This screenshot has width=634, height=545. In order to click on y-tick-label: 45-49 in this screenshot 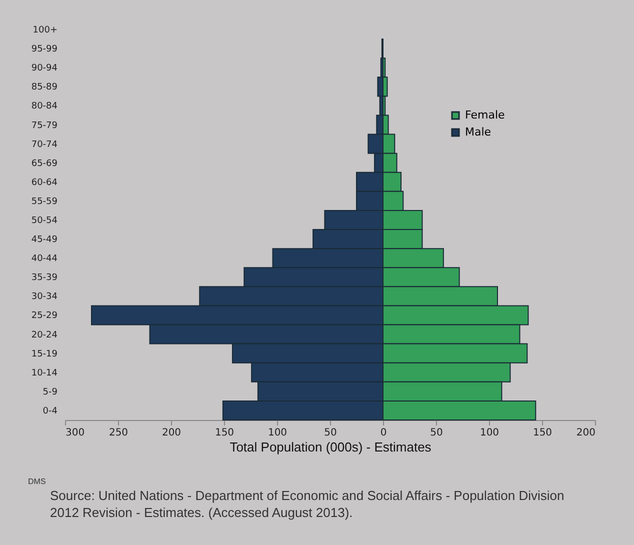, I will do `click(44, 240)`.